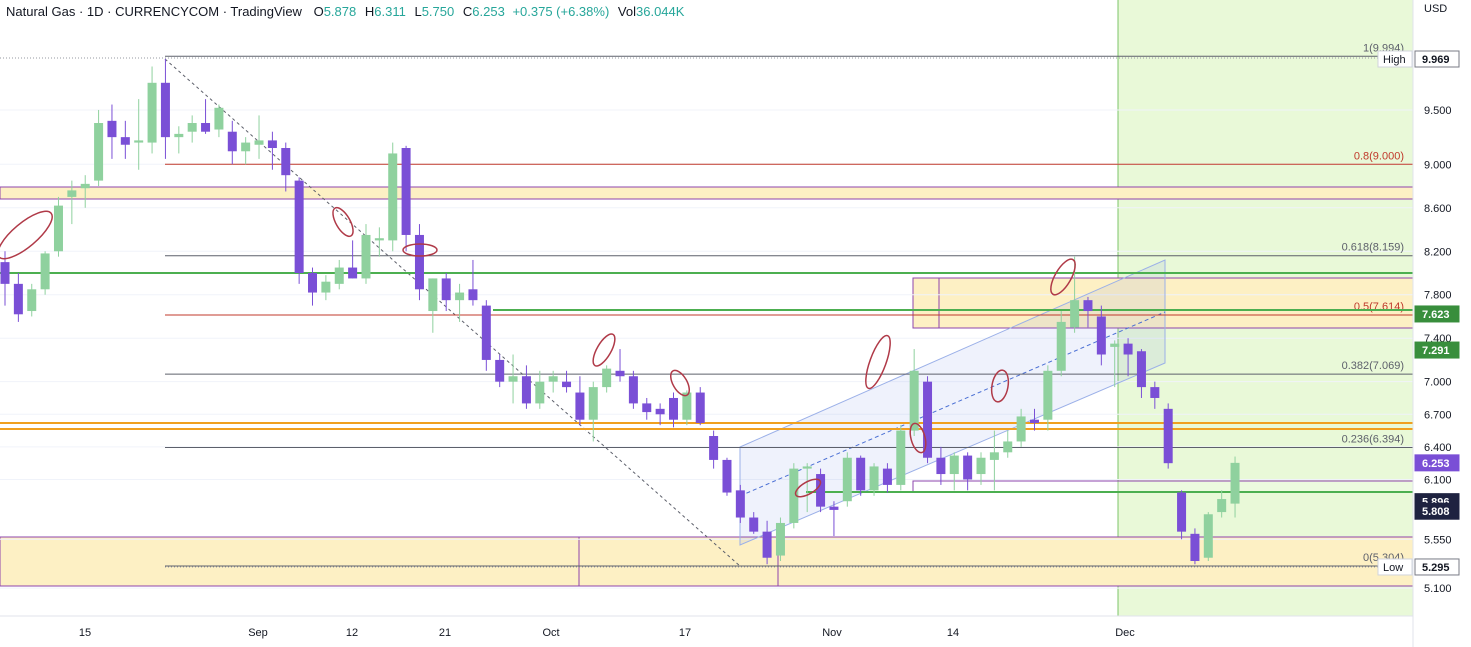  Describe the element at coordinates (706, 627) in the screenshot. I see `time-axis: 15 Sep 12 21 Oct 17 Nov 14 Dec` at that location.